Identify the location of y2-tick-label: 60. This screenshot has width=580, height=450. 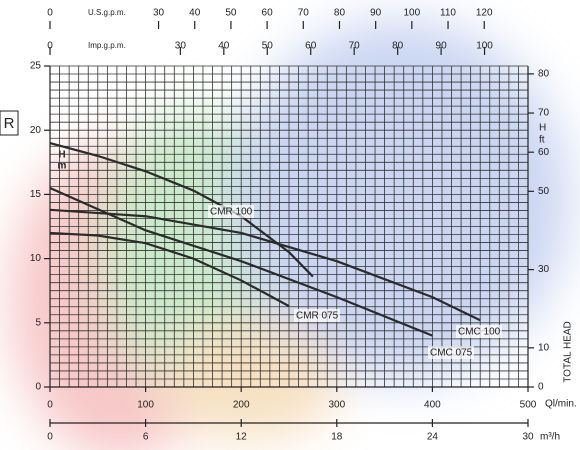
(544, 152).